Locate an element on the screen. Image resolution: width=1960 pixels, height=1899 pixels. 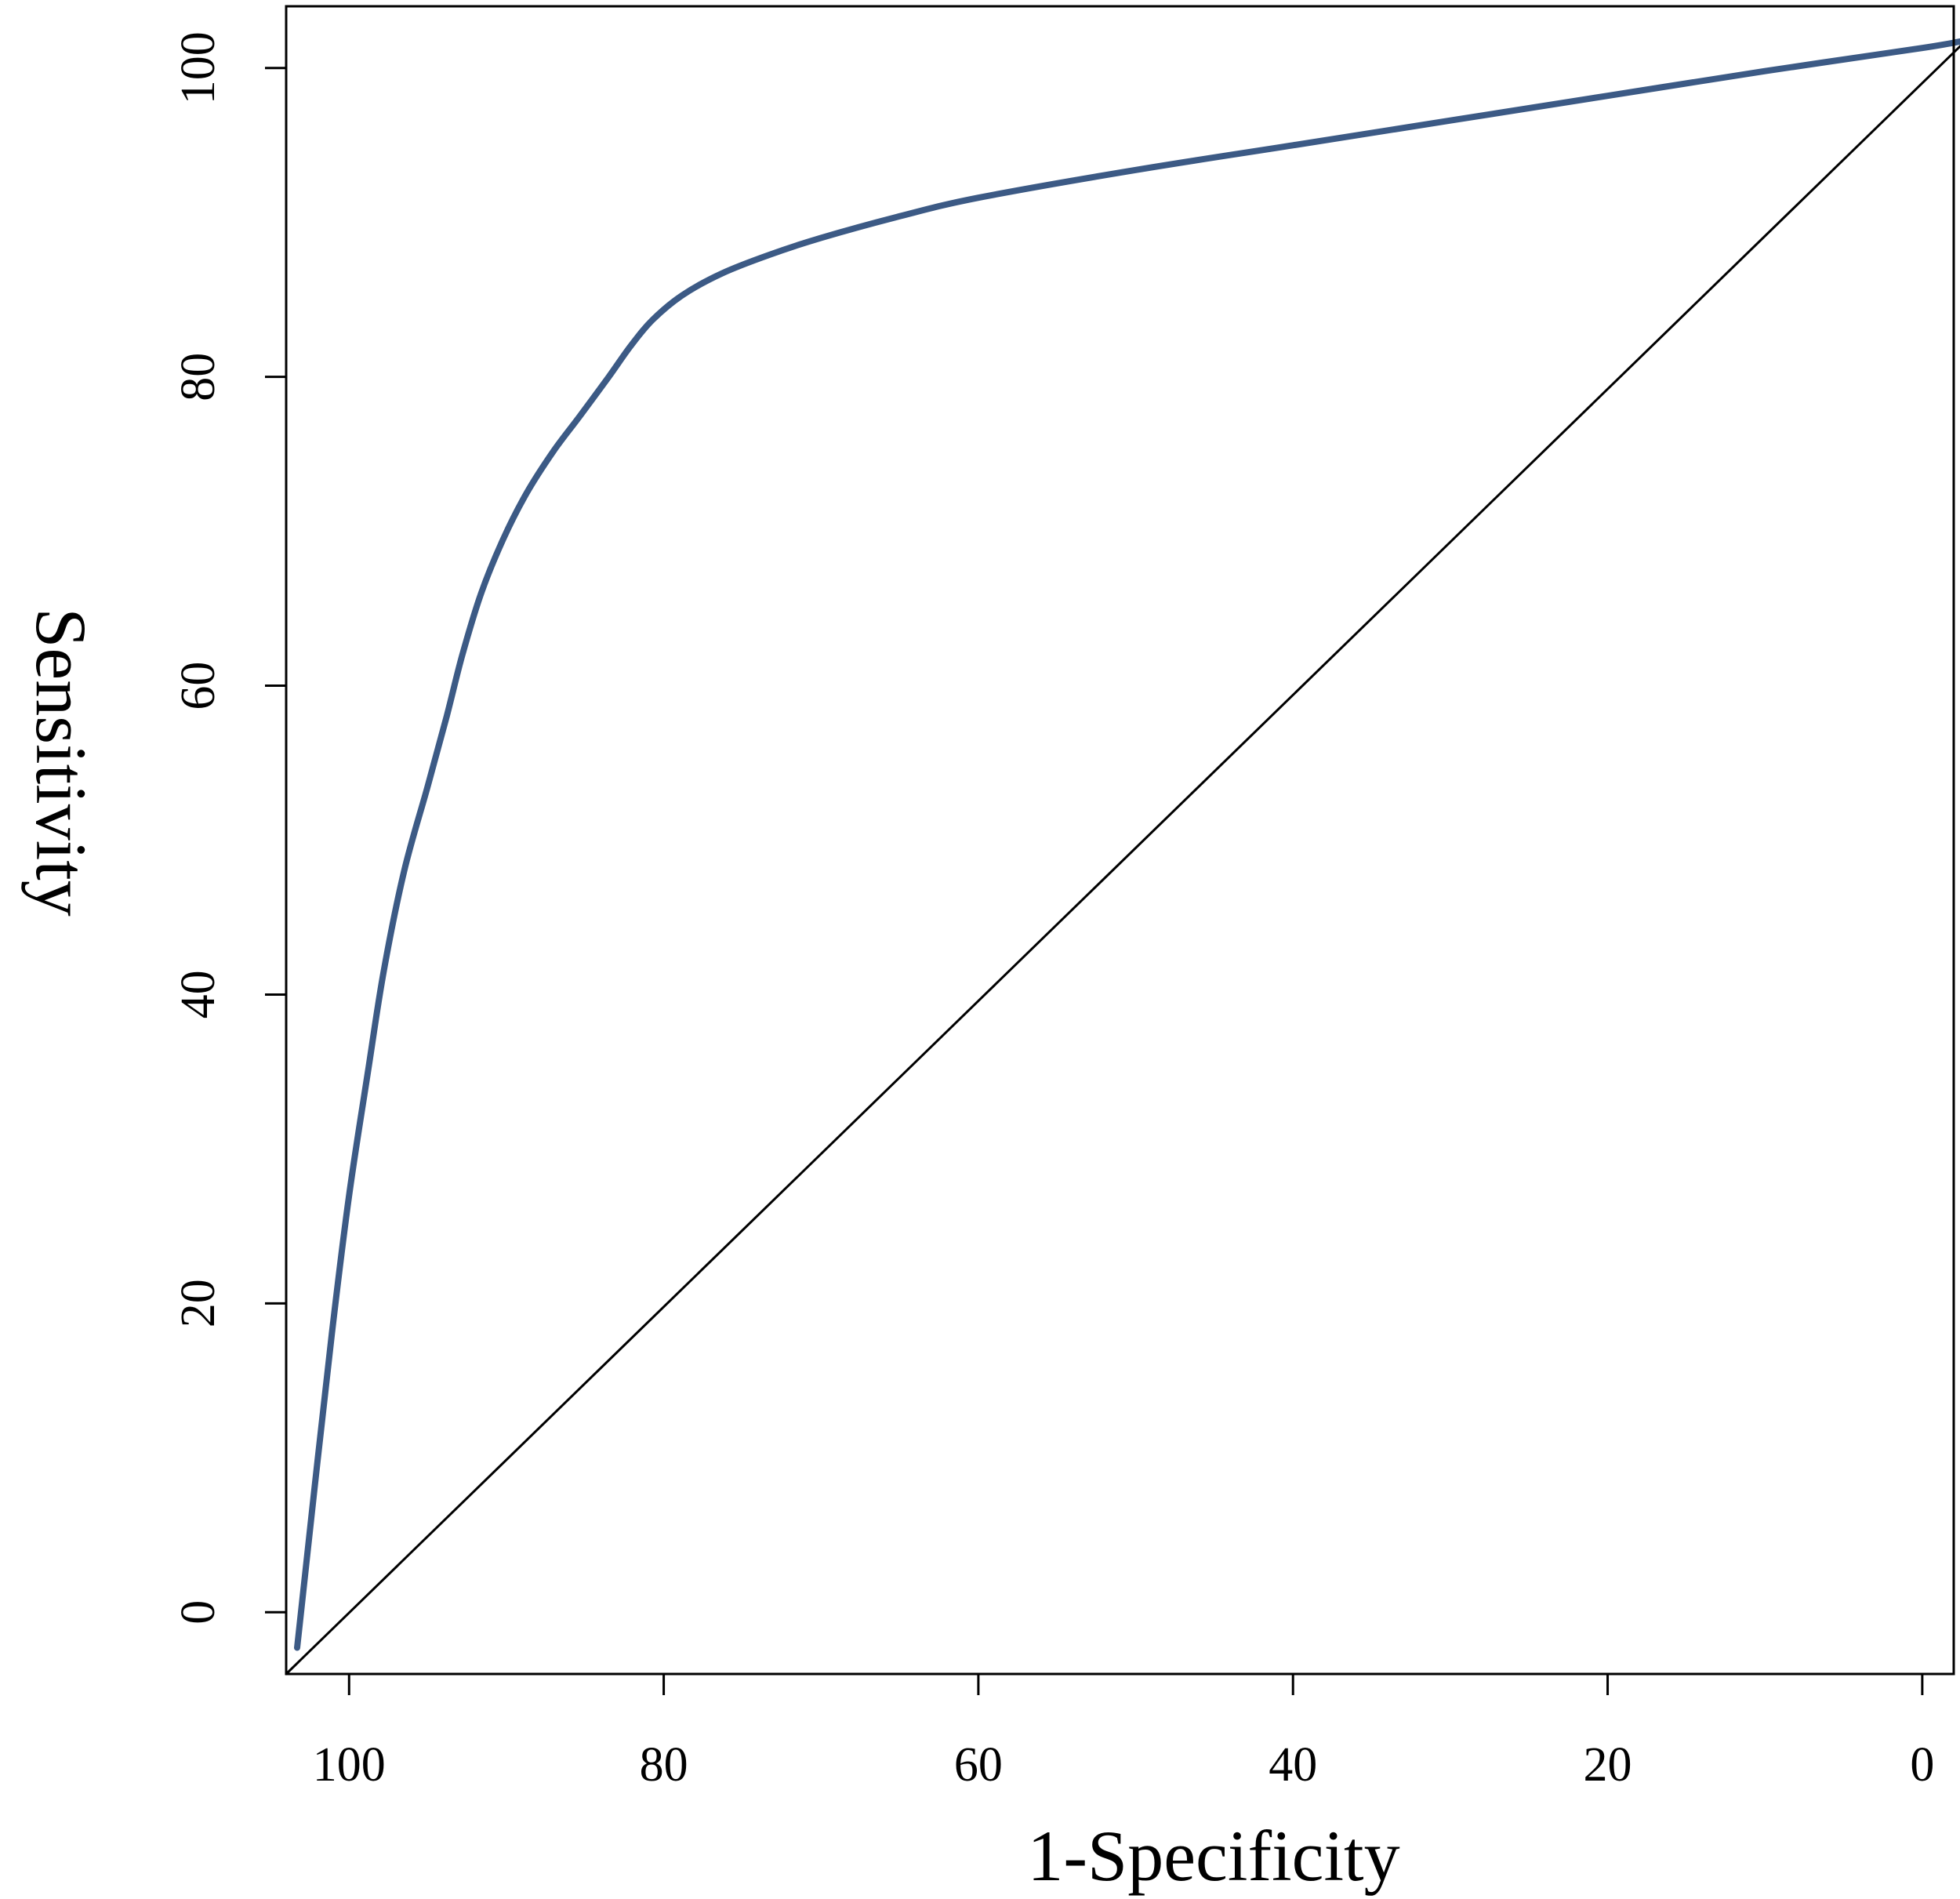
x-tick-label: 20 is located at coordinates (1608, 1765).